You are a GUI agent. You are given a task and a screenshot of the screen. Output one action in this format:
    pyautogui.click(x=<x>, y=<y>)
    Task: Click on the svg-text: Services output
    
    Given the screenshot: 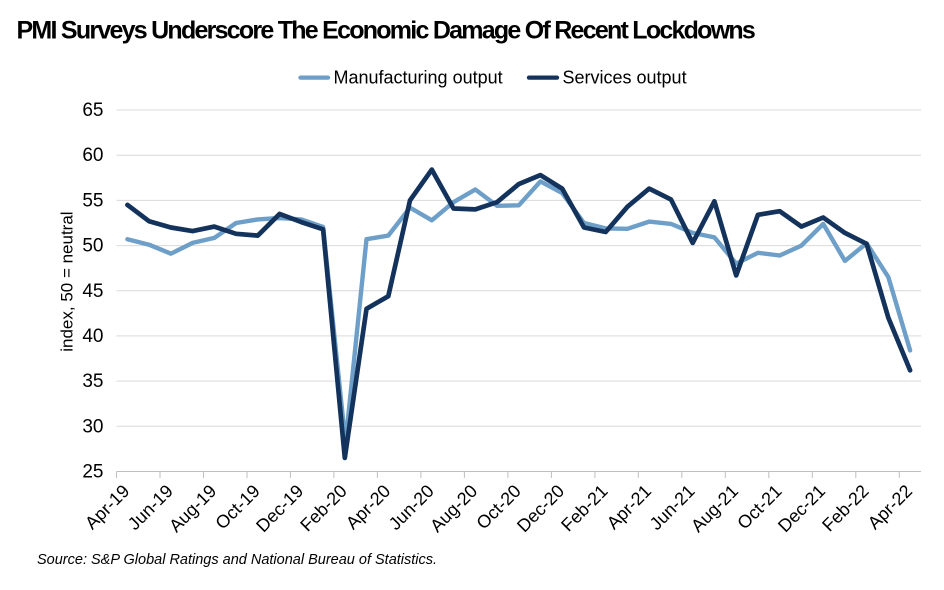 What is the action you would take?
    pyautogui.click(x=625, y=77)
    